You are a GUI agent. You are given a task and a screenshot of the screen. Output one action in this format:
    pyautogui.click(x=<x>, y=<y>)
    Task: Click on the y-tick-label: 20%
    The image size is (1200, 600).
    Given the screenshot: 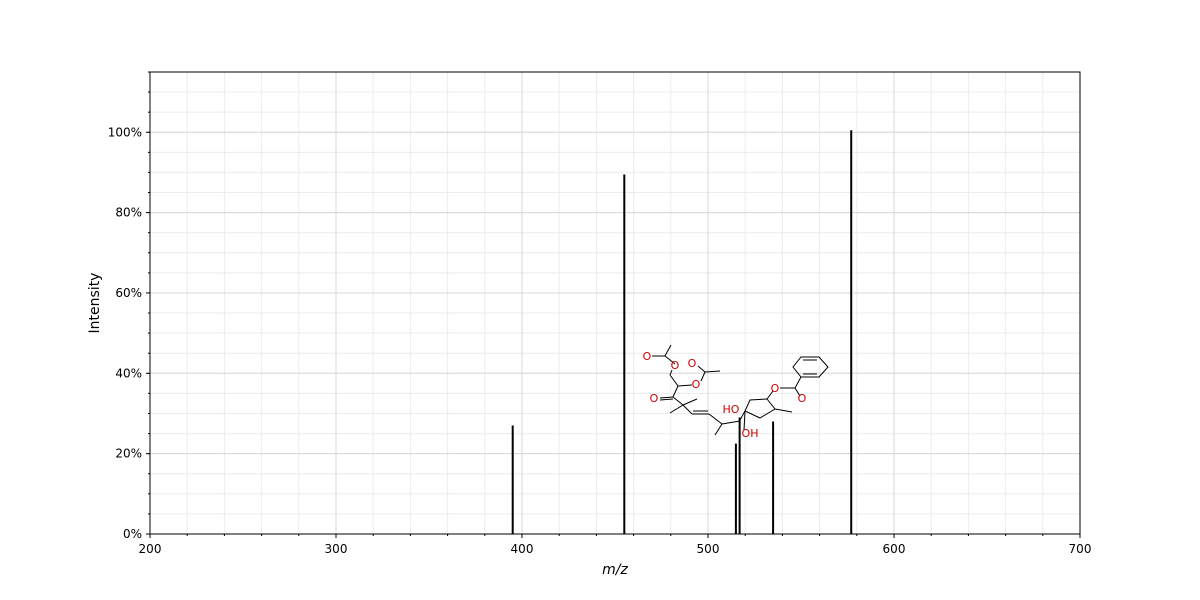 What is the action you would take?
    pyautogui.click(x=128, y=454)
    